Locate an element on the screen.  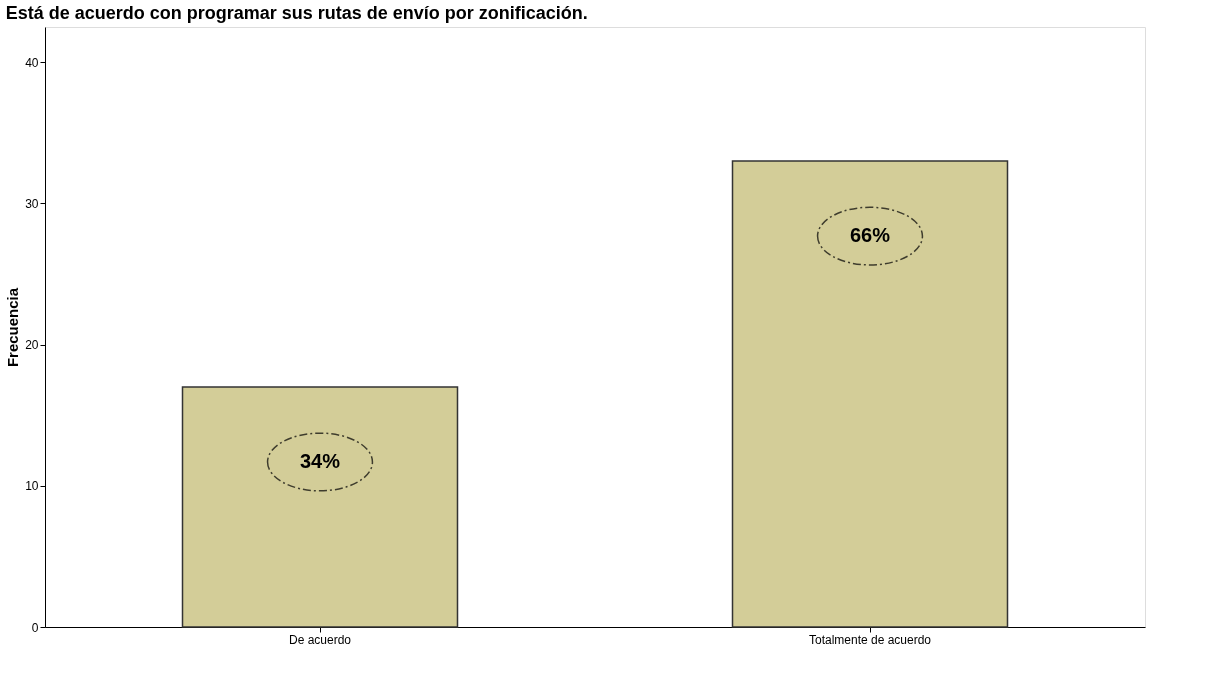
y-tick-label: 0 is located at coordinates (35, 627).